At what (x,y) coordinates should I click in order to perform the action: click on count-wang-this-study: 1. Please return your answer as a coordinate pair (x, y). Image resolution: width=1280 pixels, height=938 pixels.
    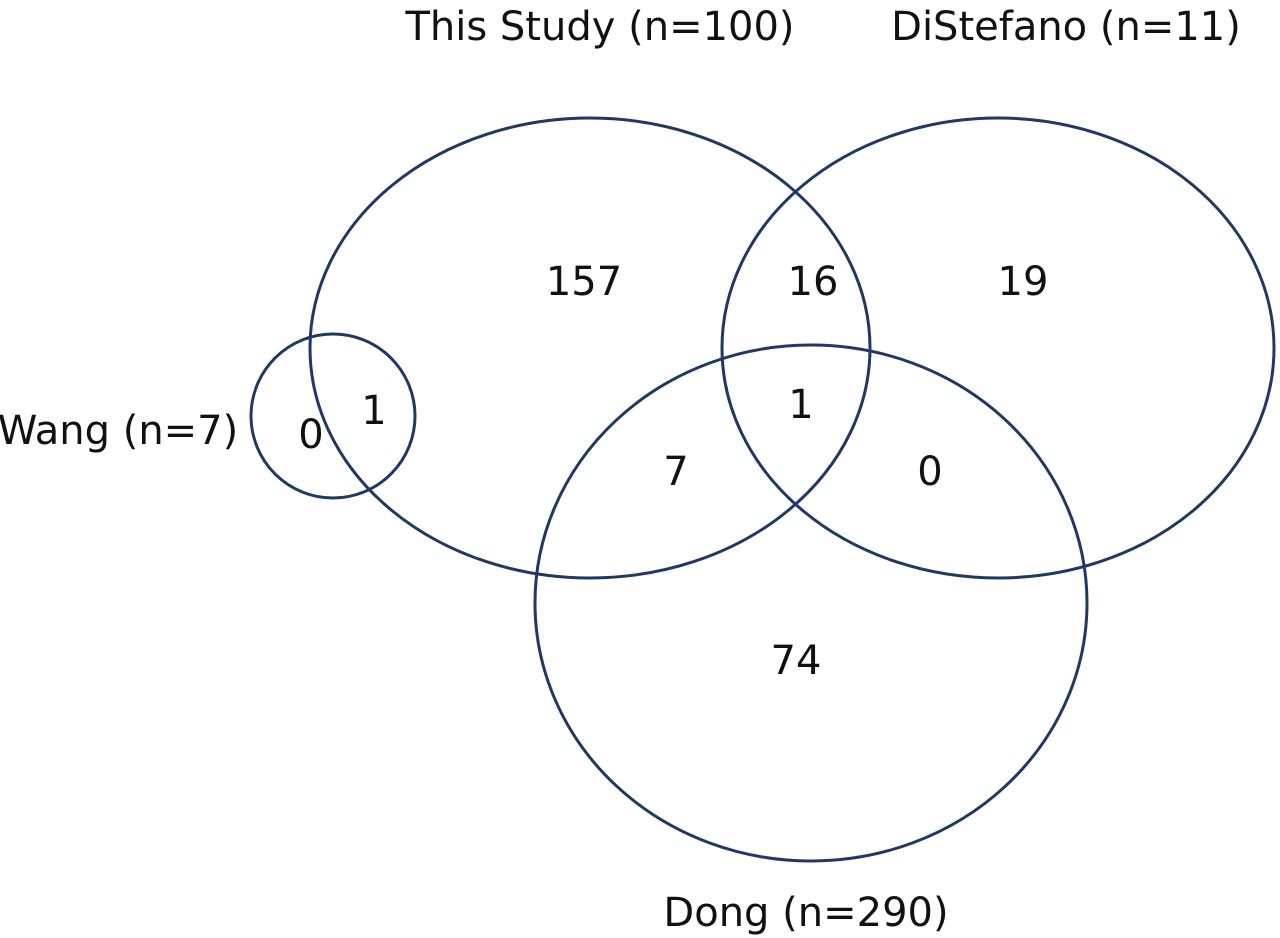
    Looking at the image, I should click on (373, 411).